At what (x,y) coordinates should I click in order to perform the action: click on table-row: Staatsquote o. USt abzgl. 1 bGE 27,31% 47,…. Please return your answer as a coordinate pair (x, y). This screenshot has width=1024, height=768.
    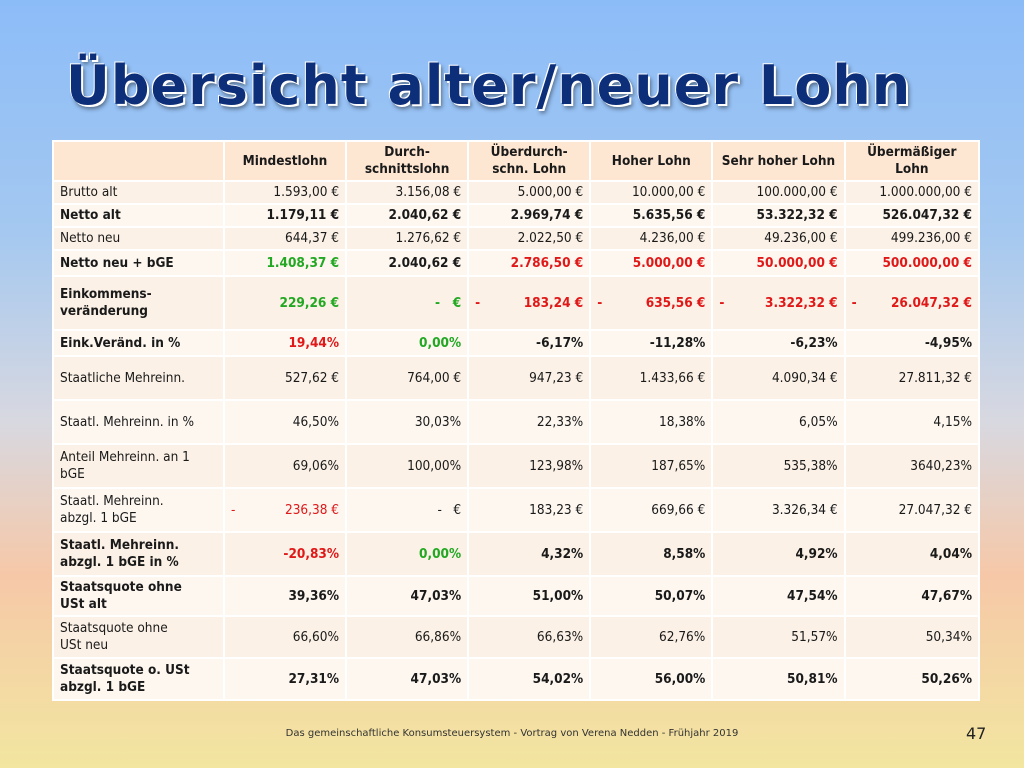
    Looking at the image, I should click on (516, 679).